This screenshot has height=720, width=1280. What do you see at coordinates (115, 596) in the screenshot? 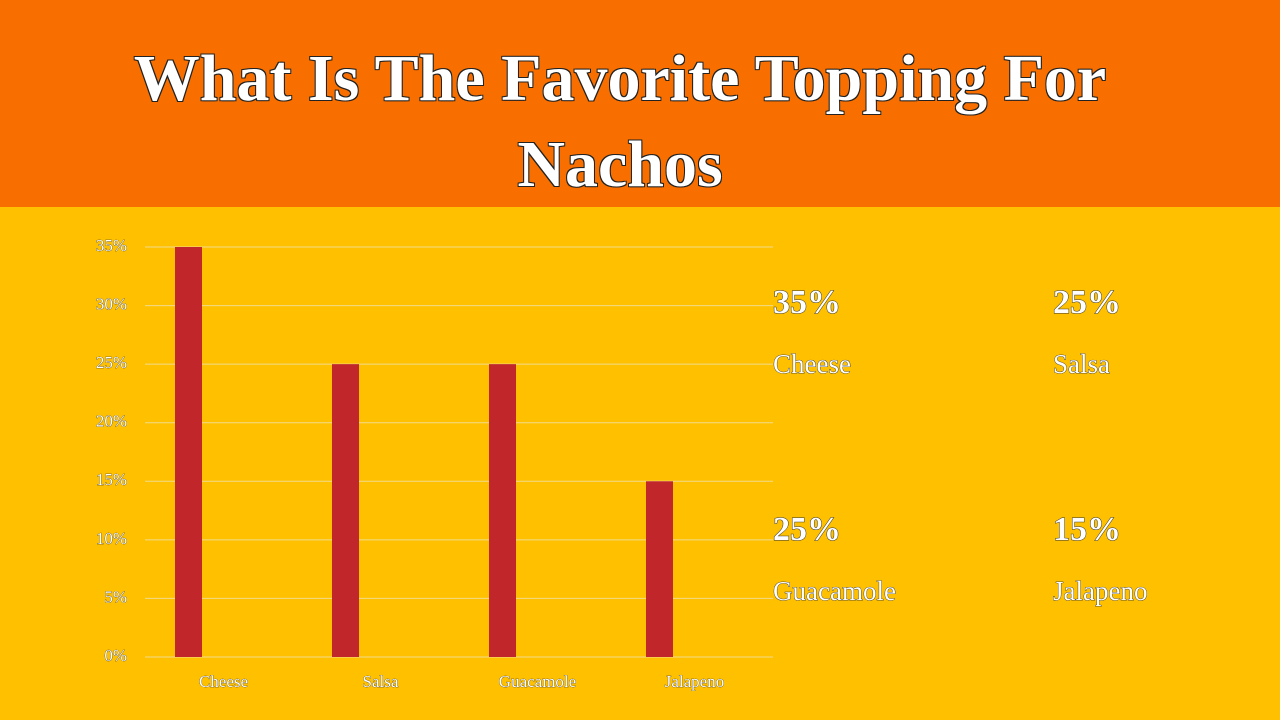
I see `y-tick-label: 5%` at bounding box center [115, 596].